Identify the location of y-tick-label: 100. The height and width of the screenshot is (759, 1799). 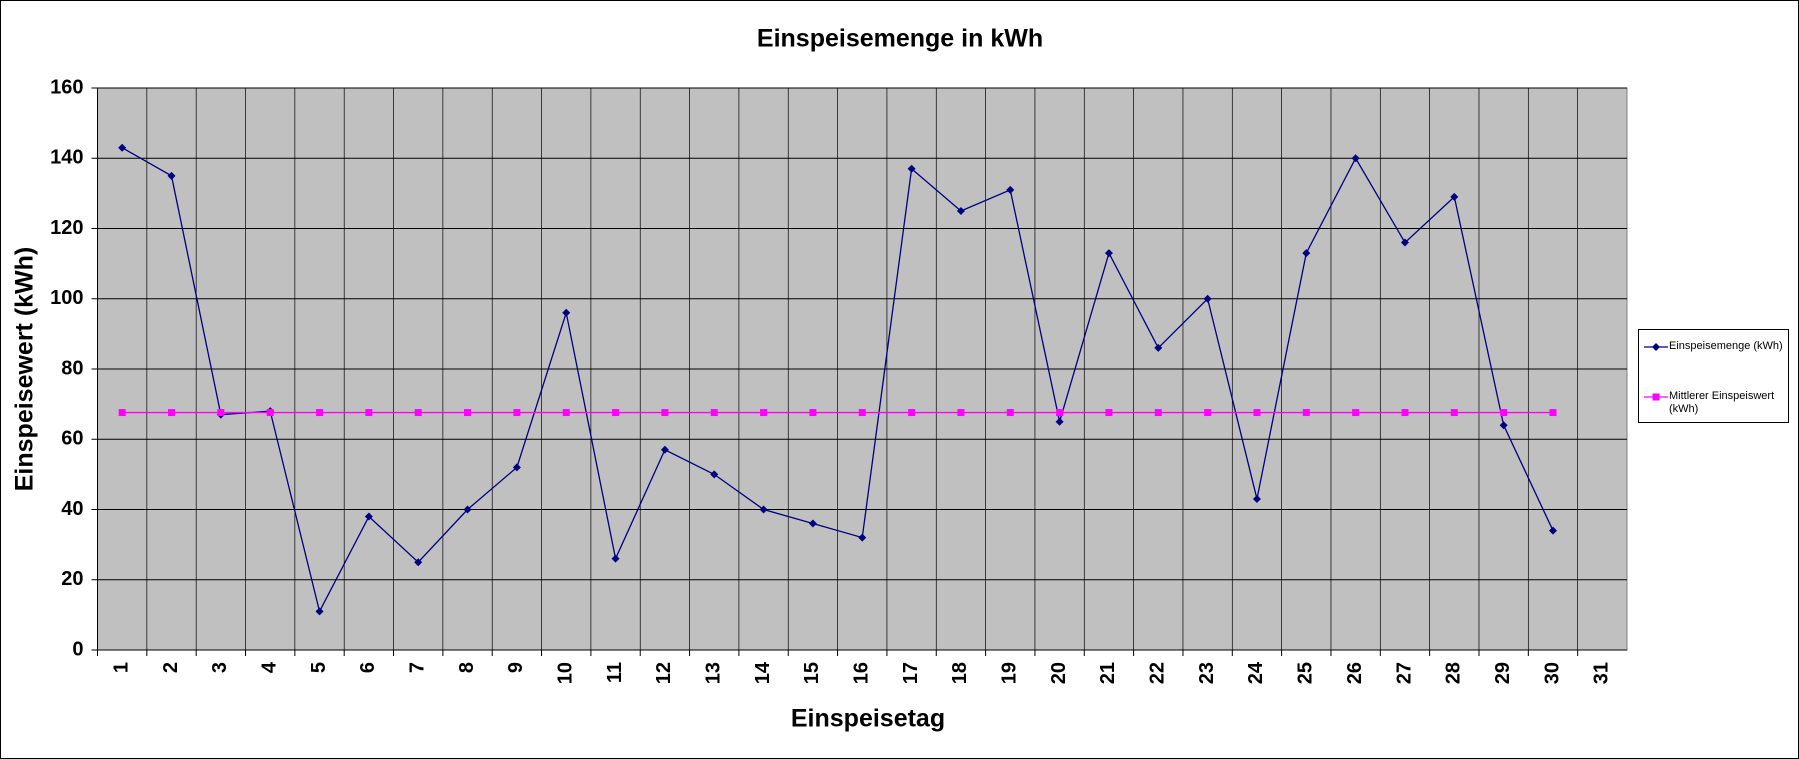
(66, 298).